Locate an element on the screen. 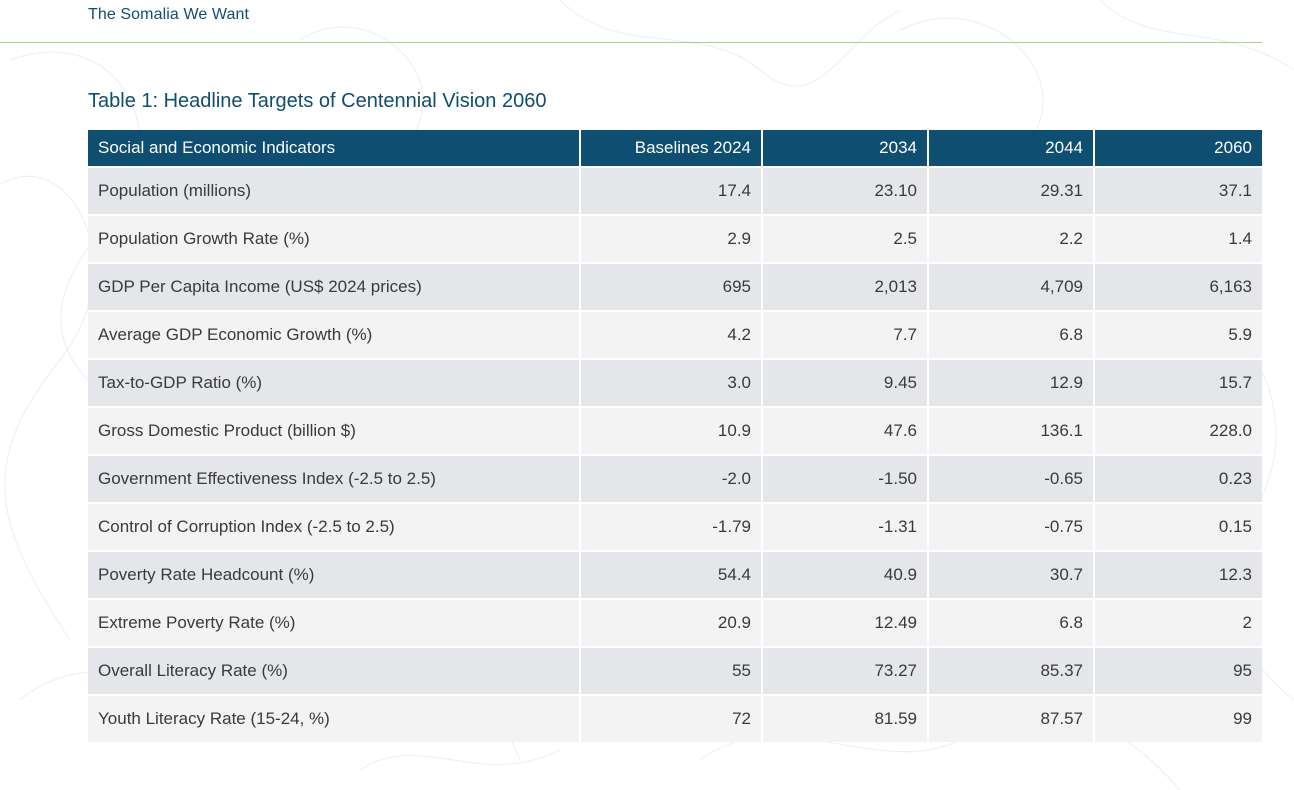 Image resolution: width=1294 pixels, height=790 pixels. header-divider is located at coordinates (631, 42).